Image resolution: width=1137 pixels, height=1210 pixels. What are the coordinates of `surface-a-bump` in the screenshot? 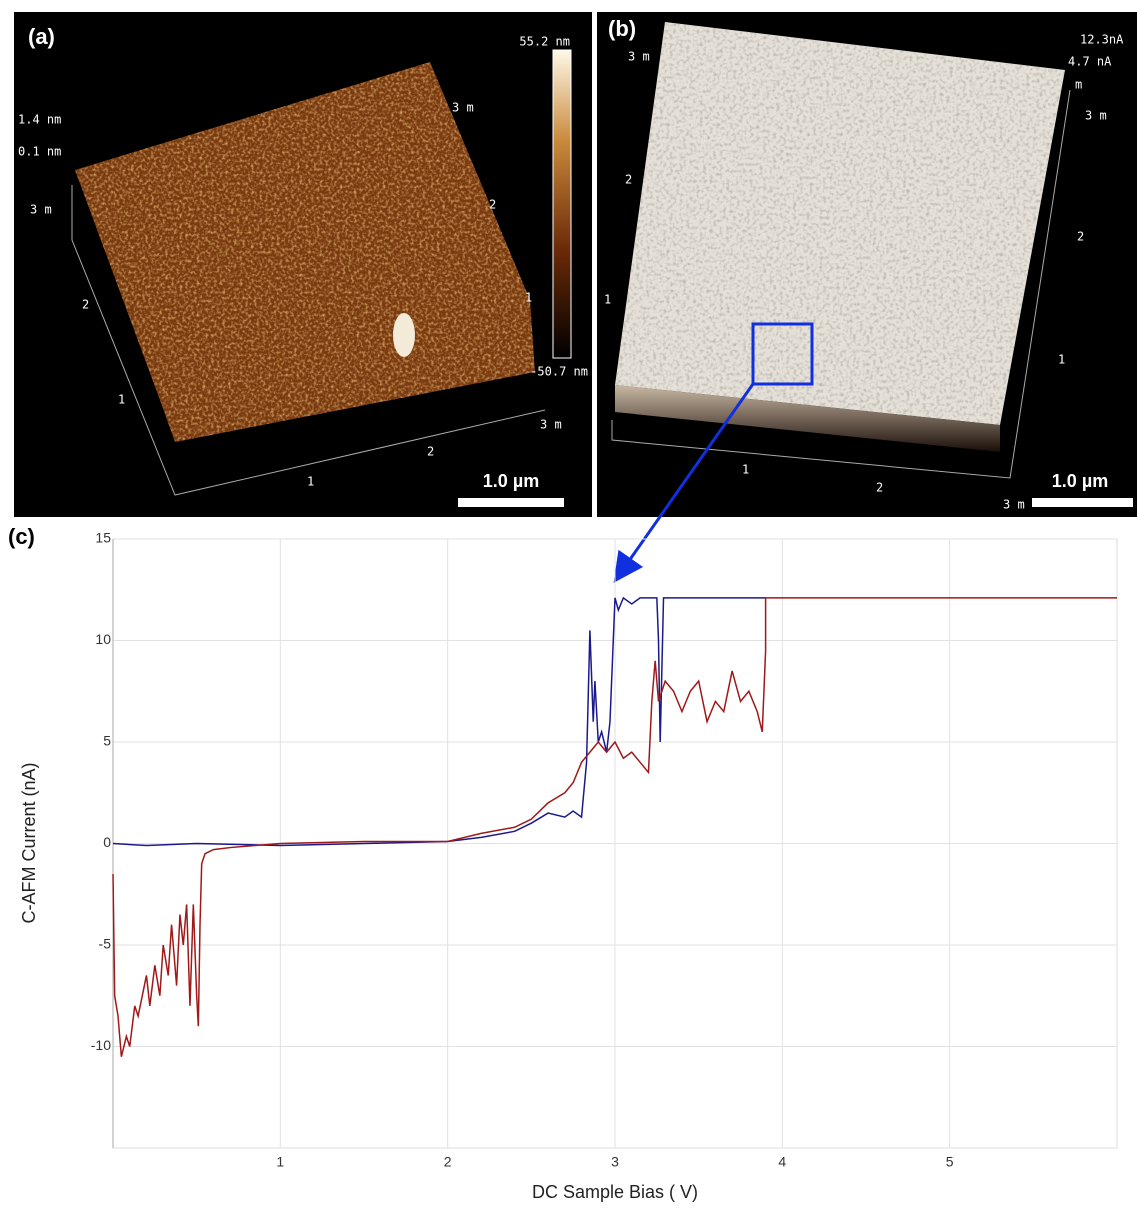 It's located at (404, 335).